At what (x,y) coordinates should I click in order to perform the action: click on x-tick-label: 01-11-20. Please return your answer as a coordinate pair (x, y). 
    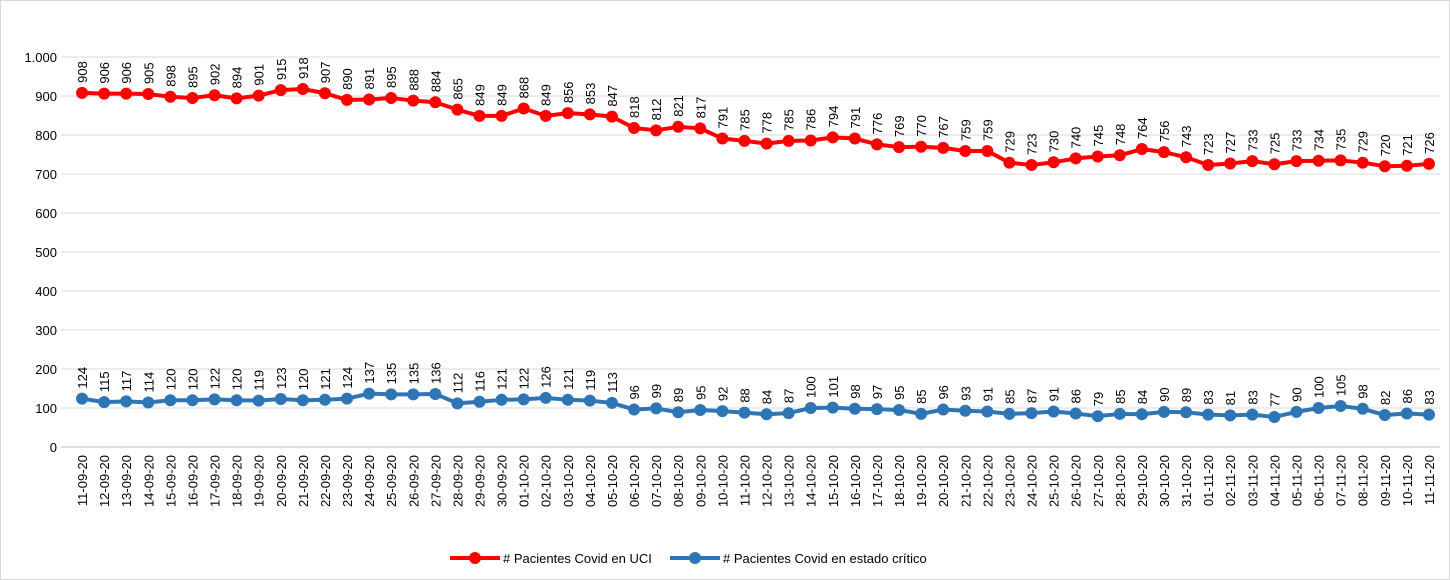
    Looking at the image, I should click on (1208, 480).